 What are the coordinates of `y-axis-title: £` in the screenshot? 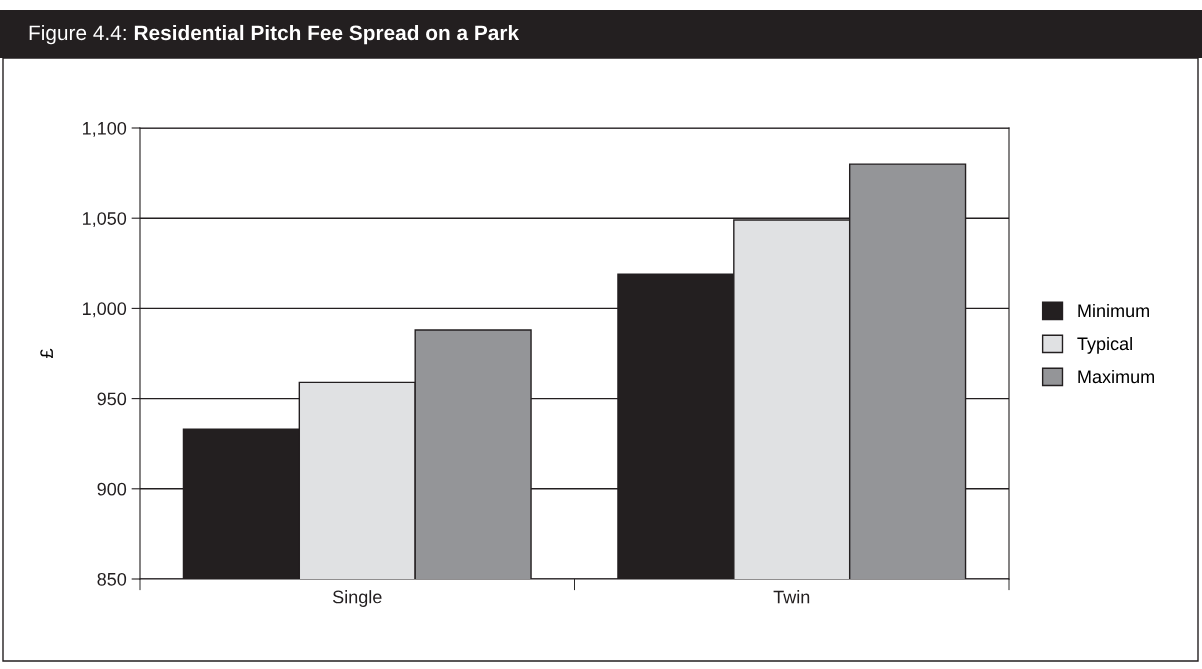 It's located at (46, 353).